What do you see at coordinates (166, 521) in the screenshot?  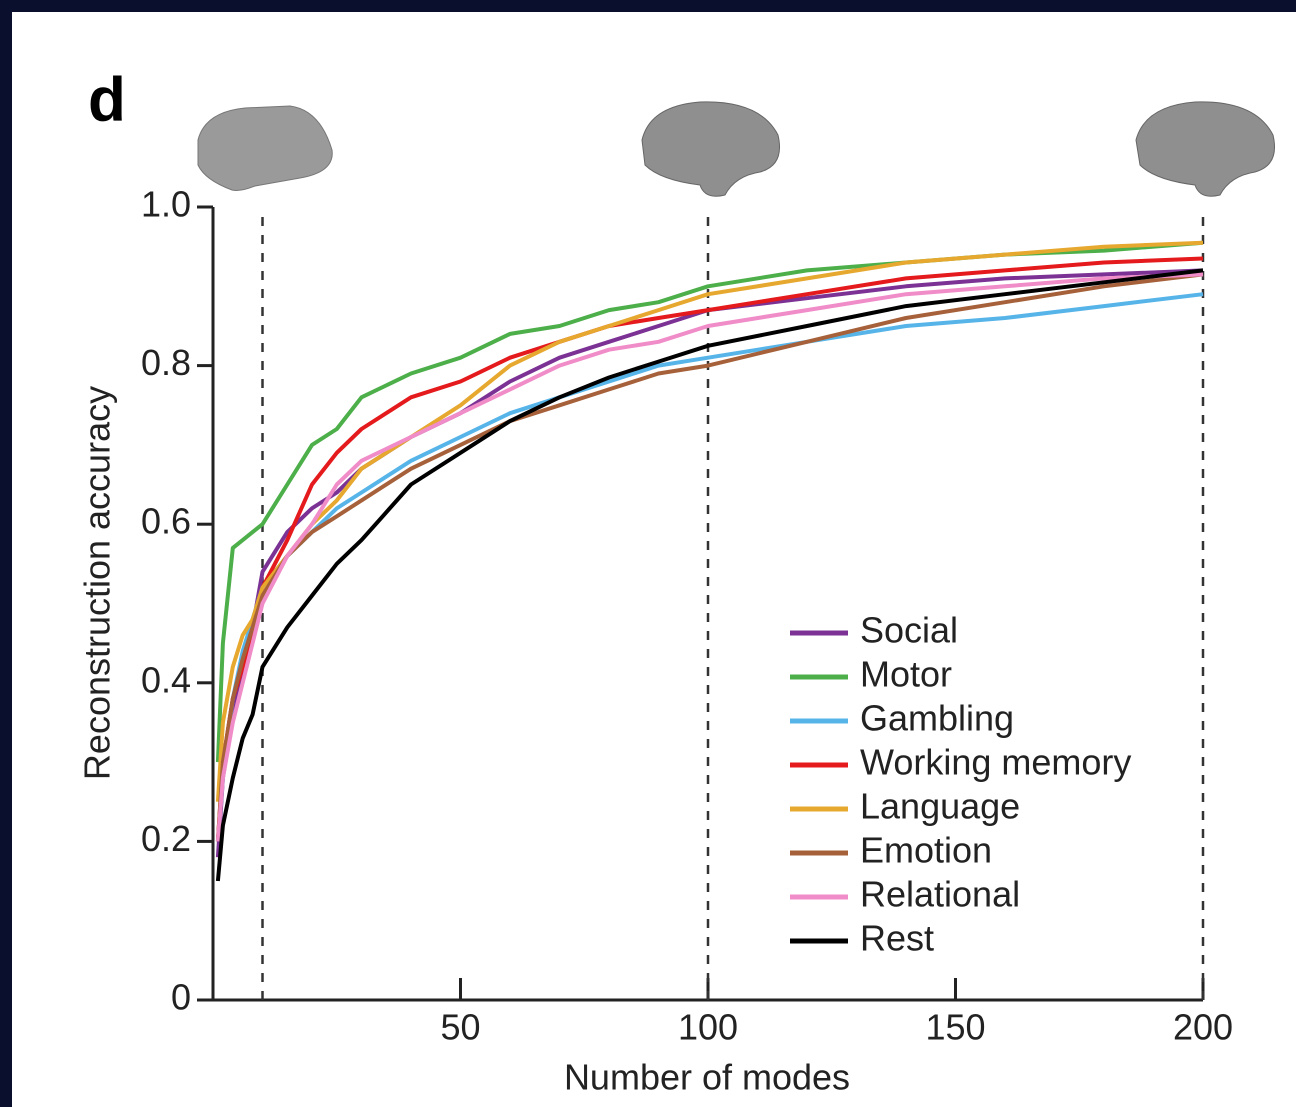 I see `y-tick-label: 0.6` at bounding box center [166, 521].